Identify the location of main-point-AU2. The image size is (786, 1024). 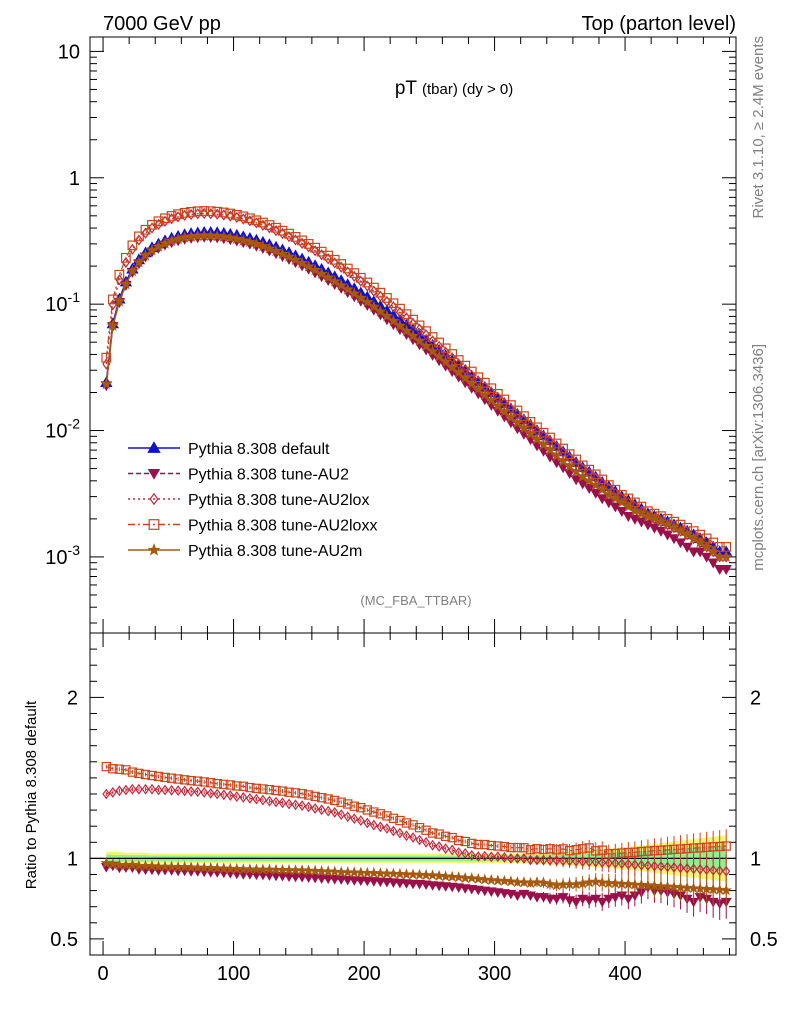
(713, 563).